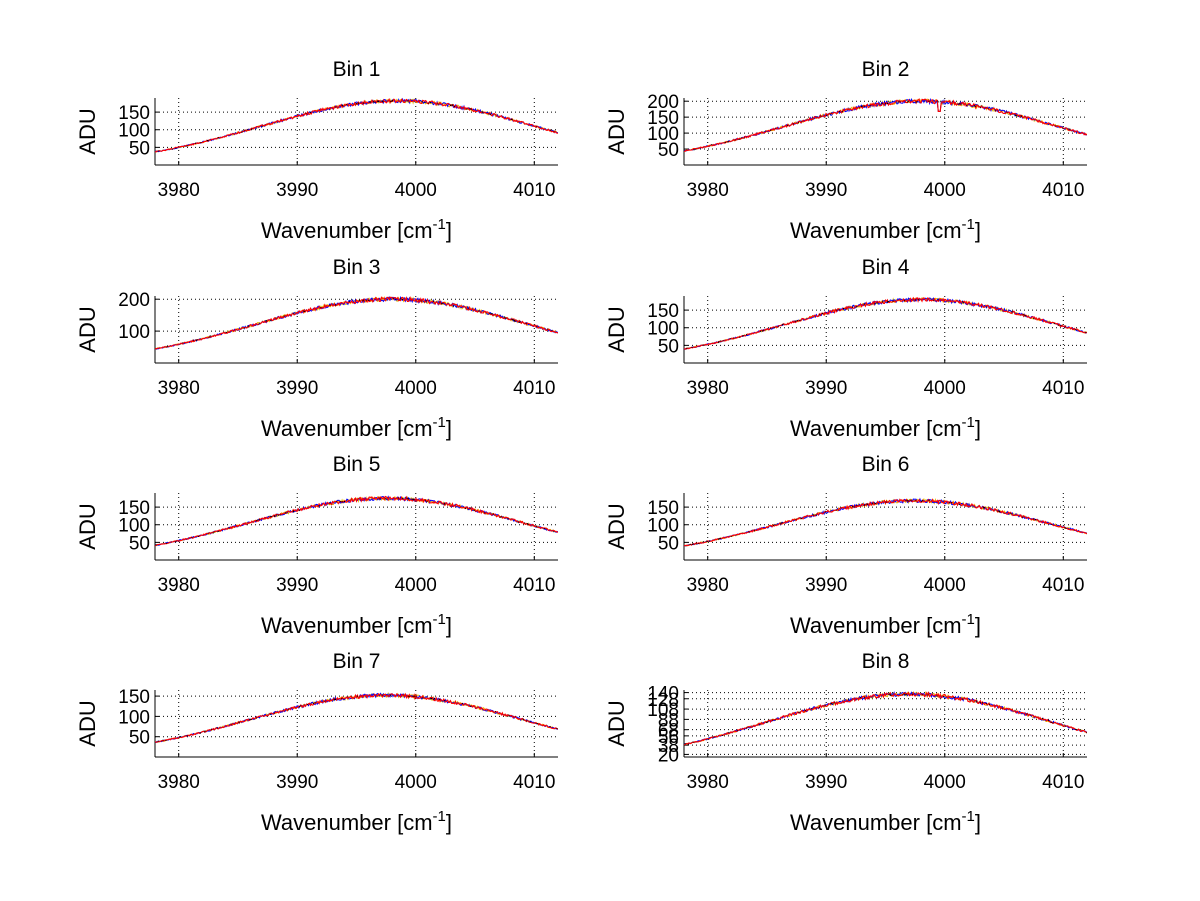  I want to click on y-tick-label: 50, so click(668, 543).